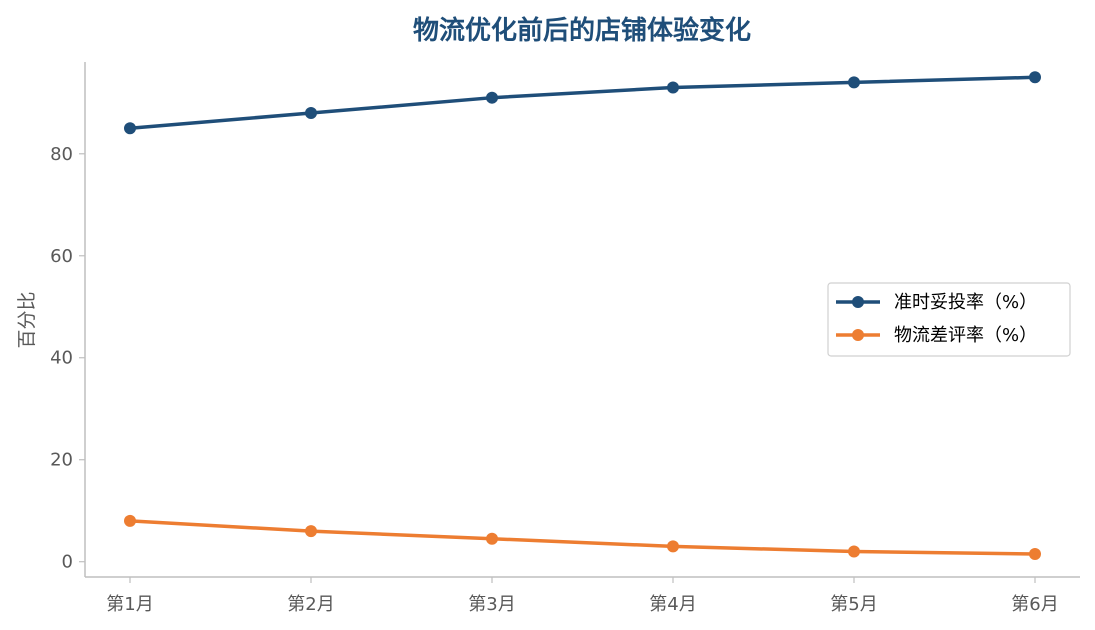  Describe the element at coordinates (67, 562) in the screenshot. I see `y-tick-label: 0` at that location.